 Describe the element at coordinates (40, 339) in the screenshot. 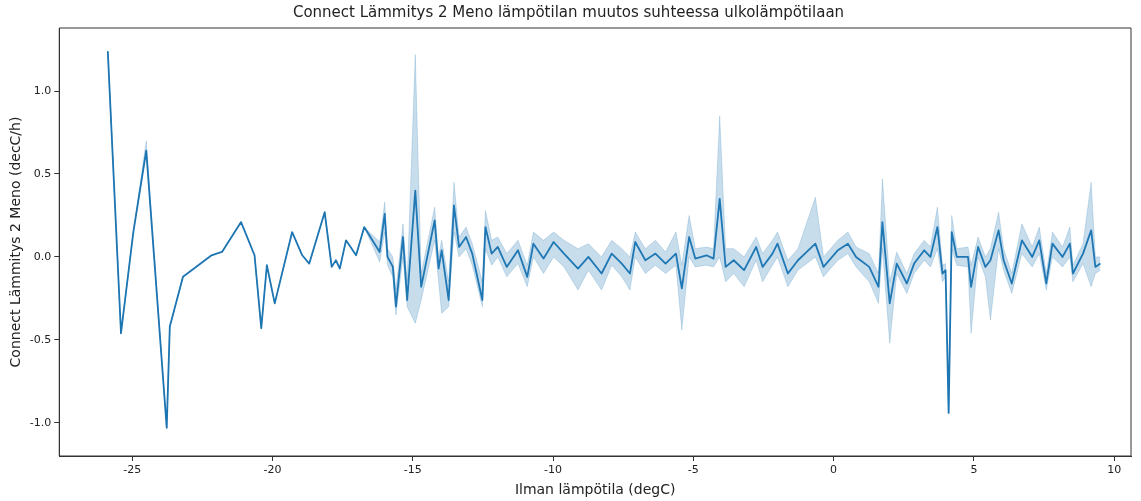

I see `y-tick-label: -0.5` at that location.